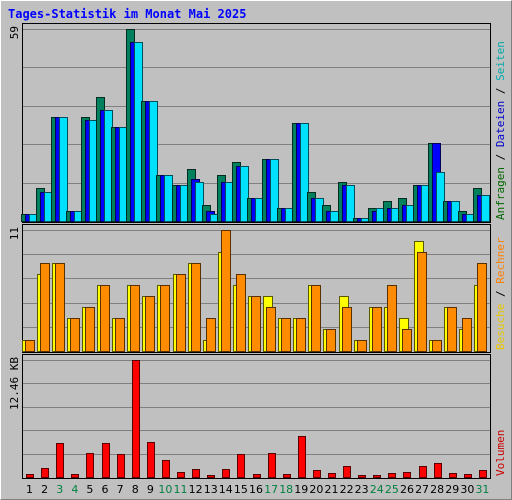 The width and height of the screenshot is (512, 500). Describe the element at coordinates (127, 14) in the screenshot. I see `chart-title: Tages-Statistik im Monat Mai 2025` at that location.